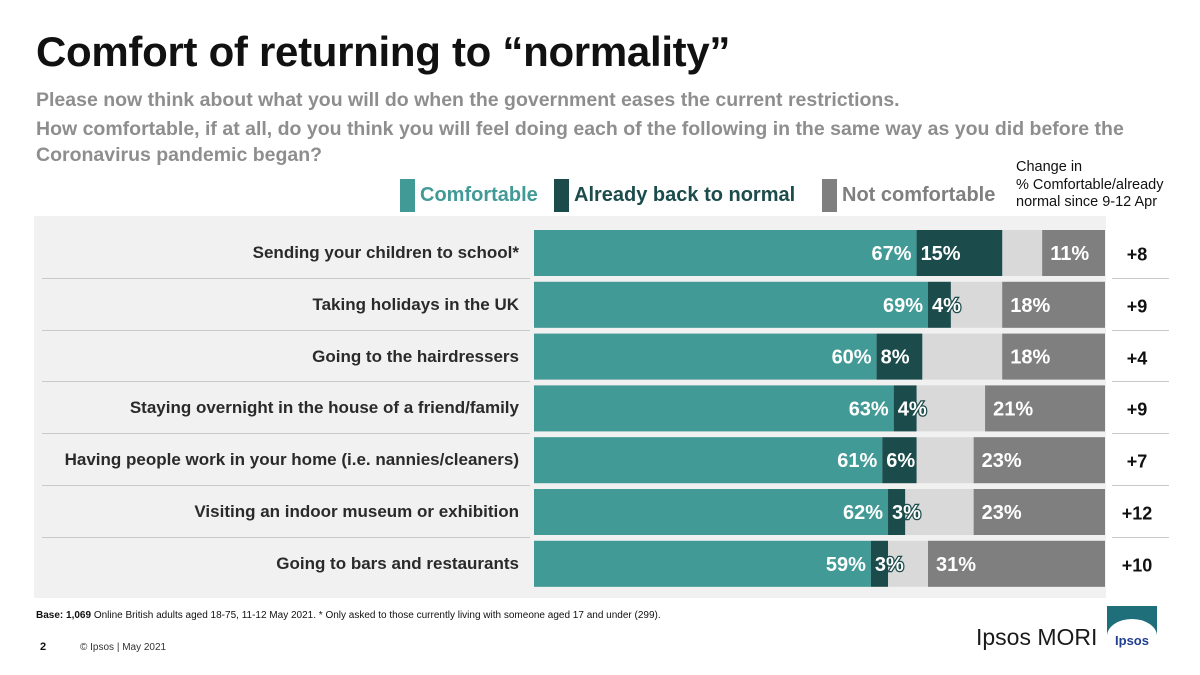 The width and height of the screenshot is (1200, 675). Describe the element at coordinates (1013, 409) in the screenshot. I see `data-label-not-comfortable: 21%` at that location.